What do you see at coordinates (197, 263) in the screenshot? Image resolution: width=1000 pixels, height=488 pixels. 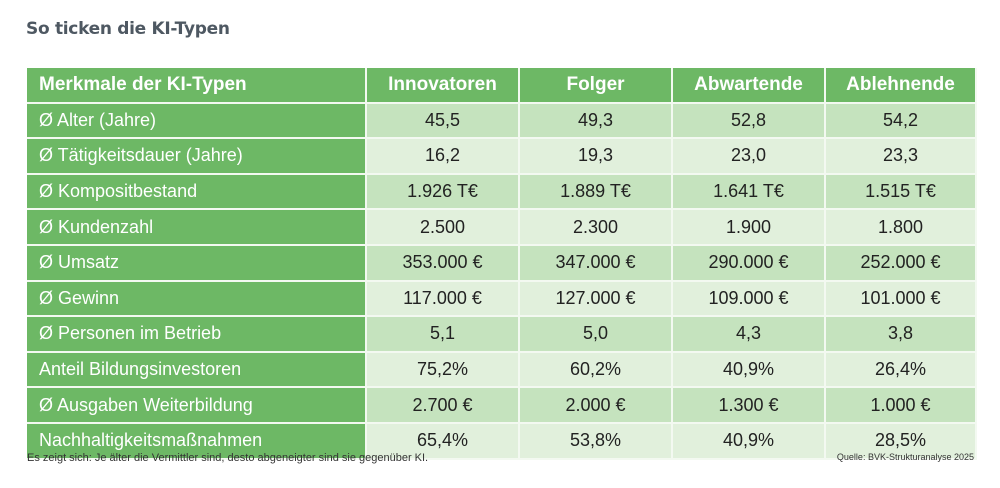 I see `row-label: Ø Umsatz` at bounding box center [197, 263].